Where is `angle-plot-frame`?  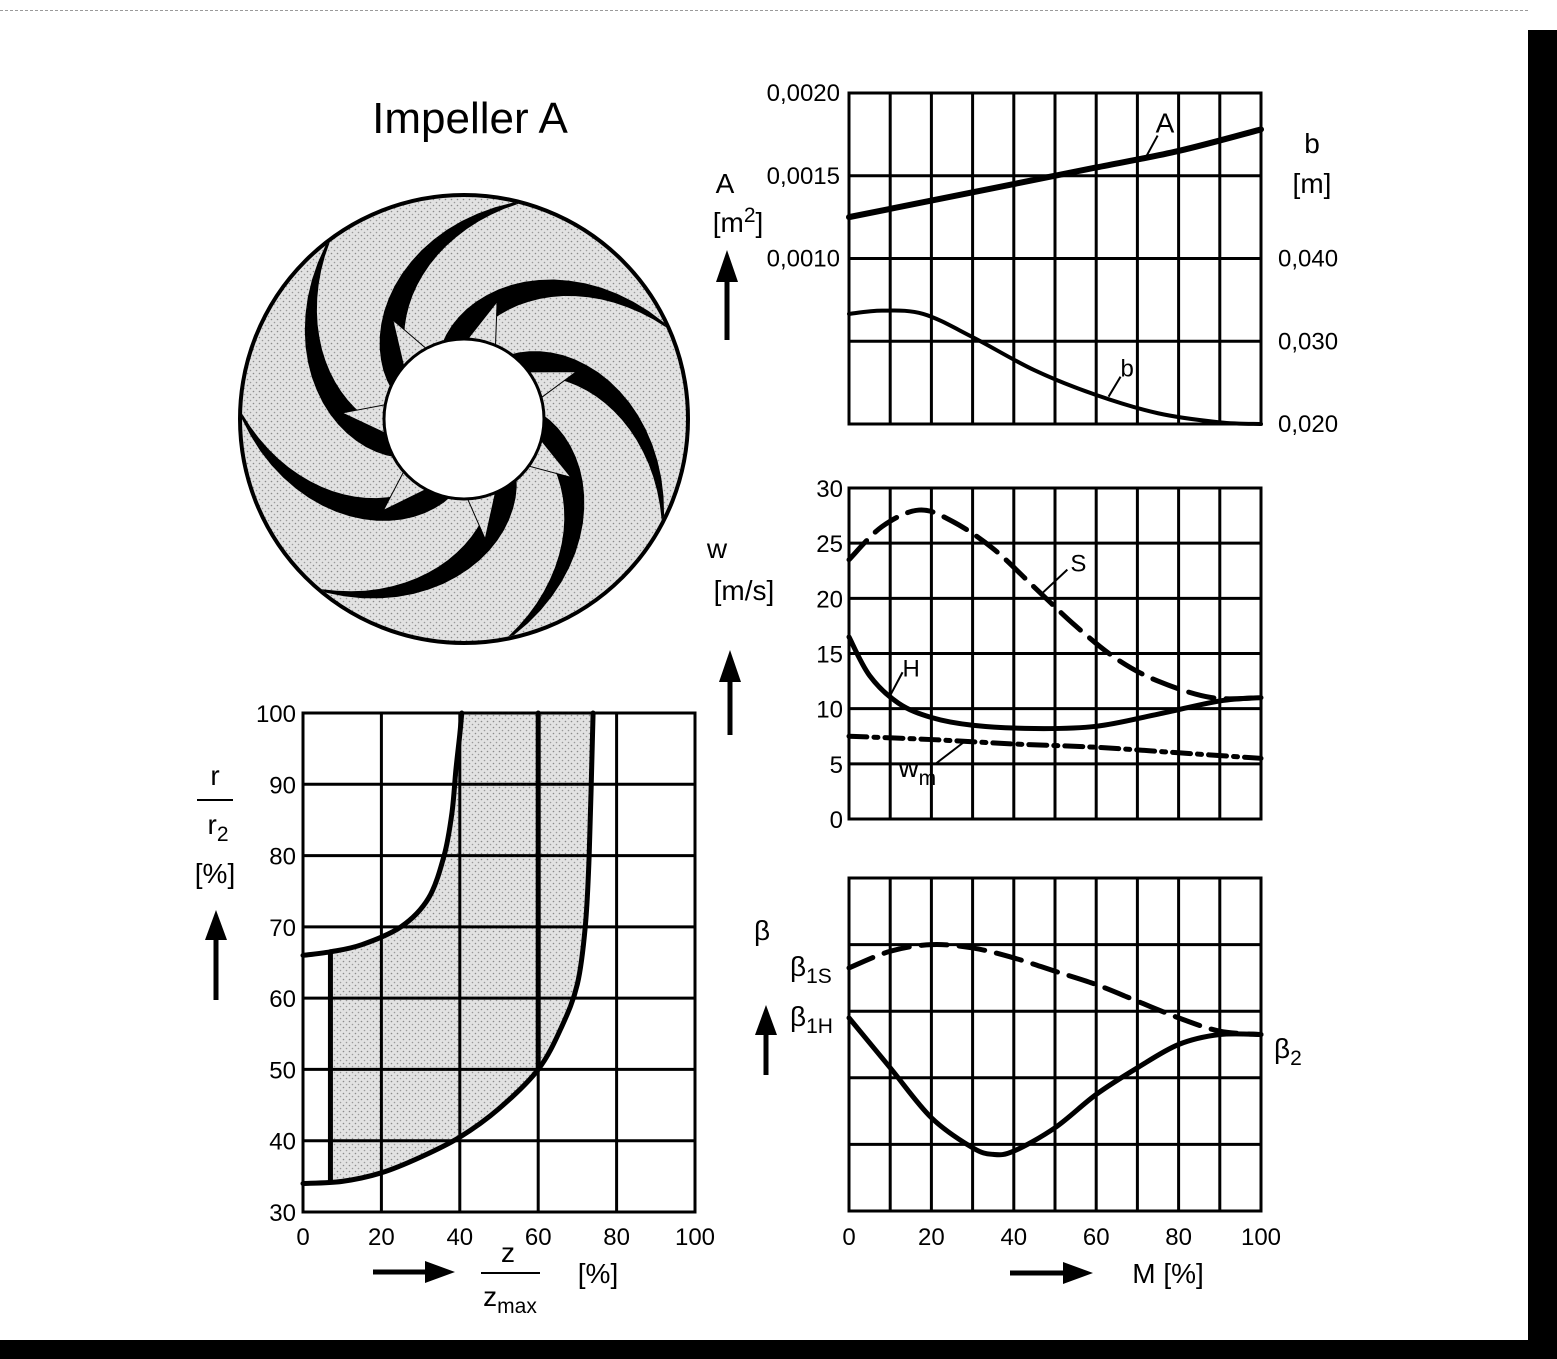 angle-plot-frame is located at coordinates (1055, 1044).